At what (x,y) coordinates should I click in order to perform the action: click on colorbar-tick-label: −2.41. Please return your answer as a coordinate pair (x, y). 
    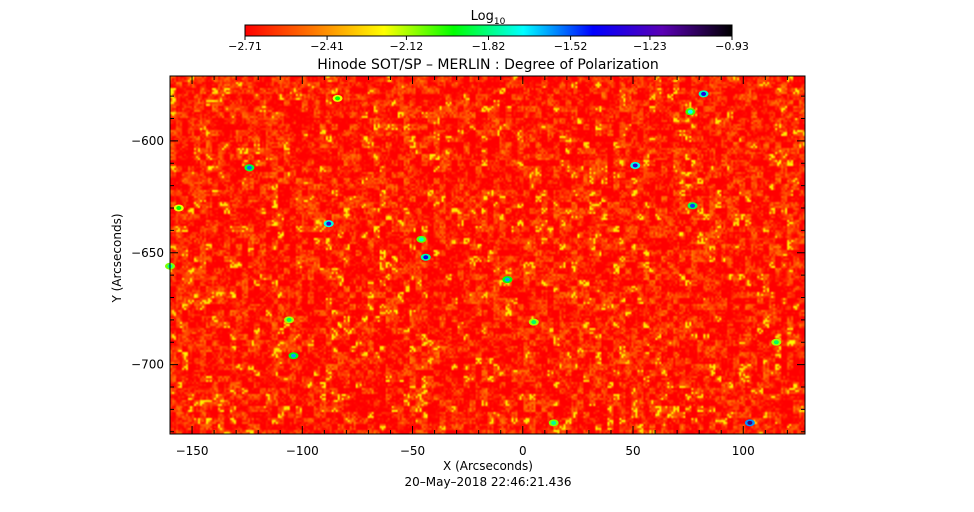
    Looking at the image, I should click on (327, 46).